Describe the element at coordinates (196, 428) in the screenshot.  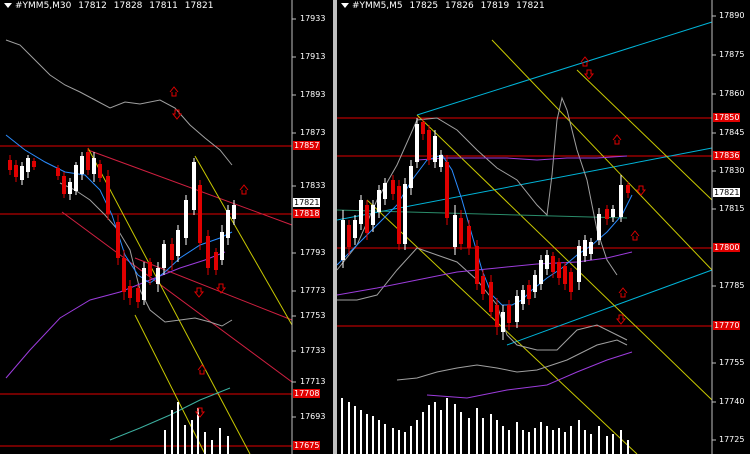
I see `volume-bars` at that location.